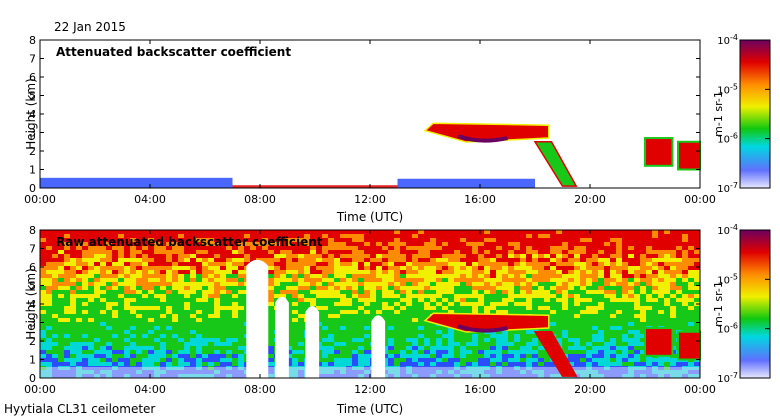  I want to click on bottom-y-label: Height (km), so click(31, 303).